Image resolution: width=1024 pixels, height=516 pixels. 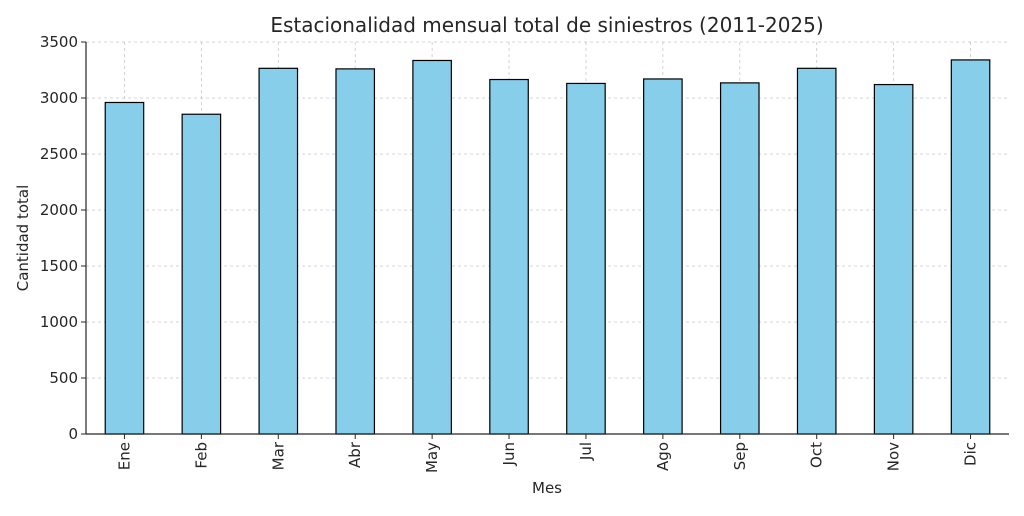 What do you see at coordinates (63, 378) in the screenshot?
I see `y-tick-label: 500` at bounding box center [63, 378].